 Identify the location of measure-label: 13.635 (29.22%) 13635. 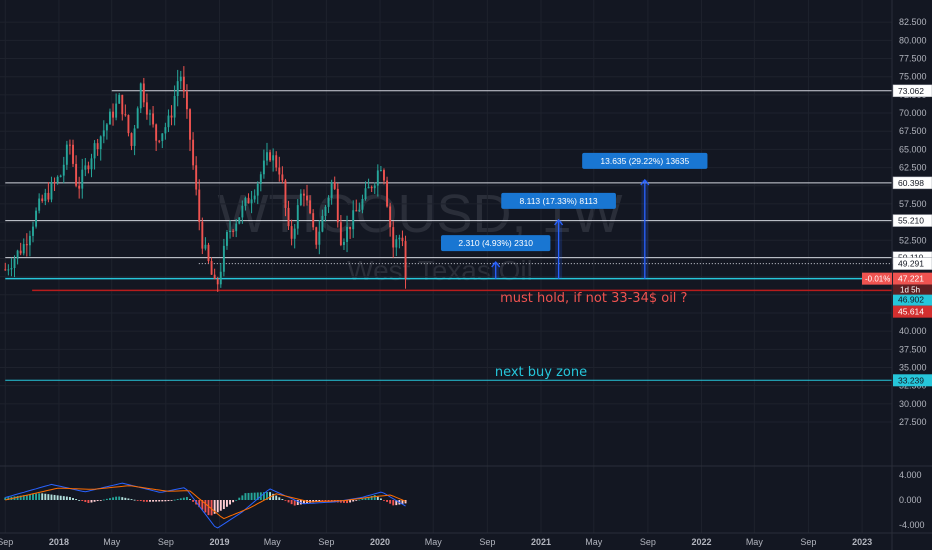
(645, 160).